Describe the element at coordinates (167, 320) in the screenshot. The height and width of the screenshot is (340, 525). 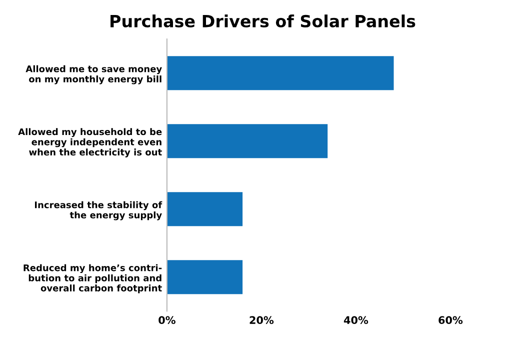
I see `x-tick-label: 0%` at that location.